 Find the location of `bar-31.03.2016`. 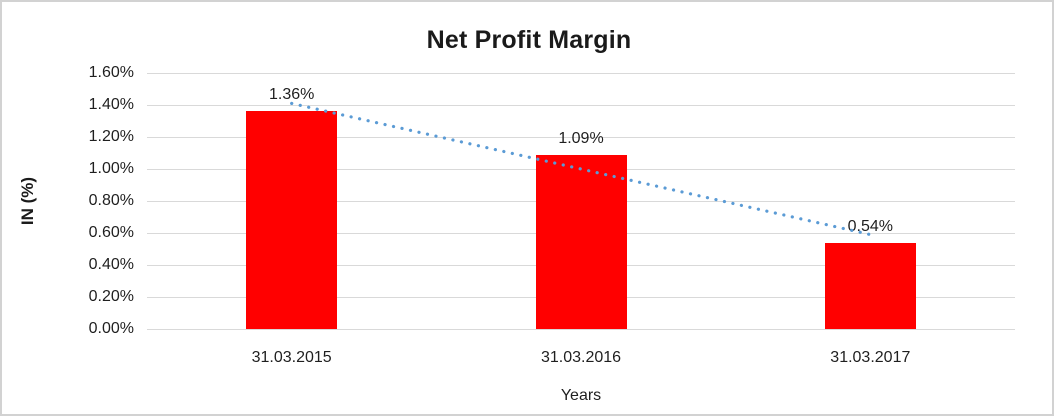

bar-31.03.2016 is located at coordinates (581, 241).